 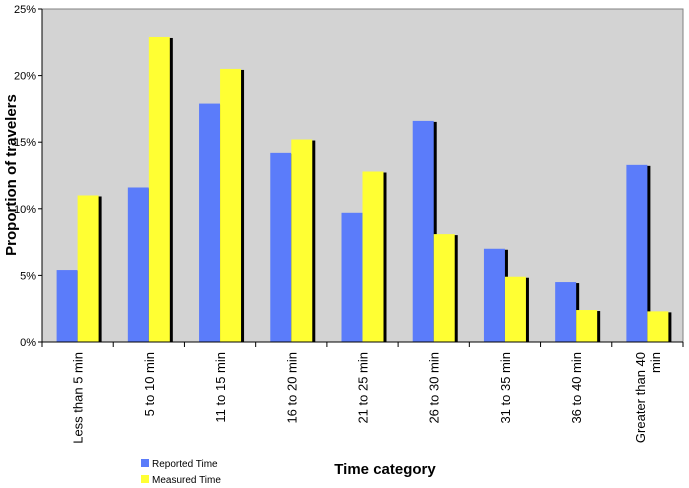 I want to click on legend: Reported Time Measured Time, so click(x=181, y=472).